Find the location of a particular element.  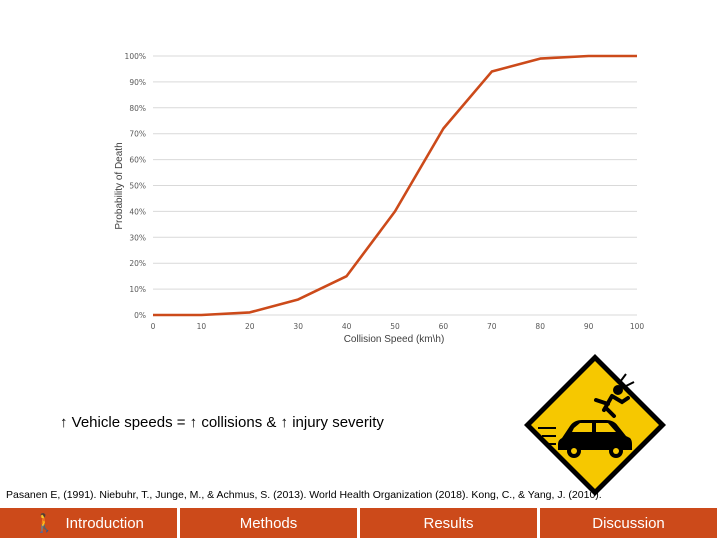

y-tick-label: 80% is located at coordinates (137, 108).